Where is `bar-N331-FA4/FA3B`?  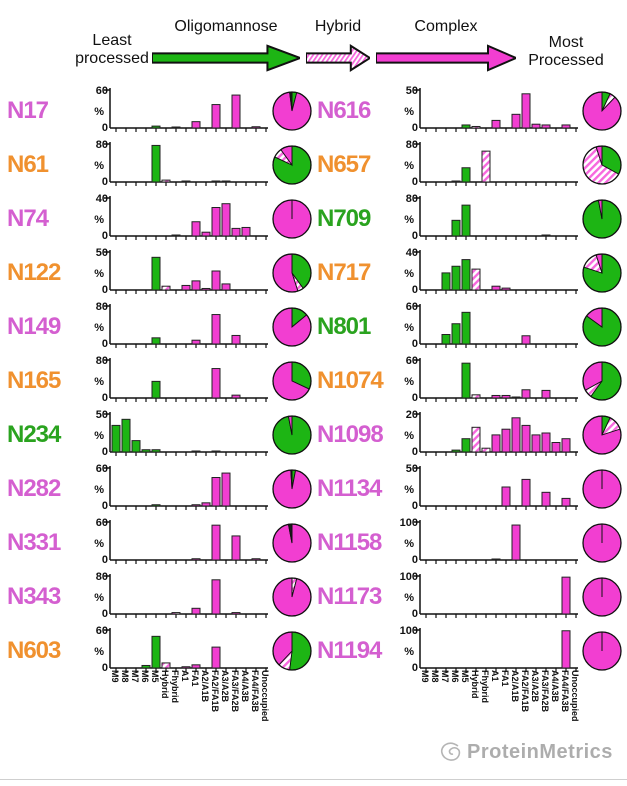
bar-N331-FA4/FA3B is located at coordinates (256, 559).